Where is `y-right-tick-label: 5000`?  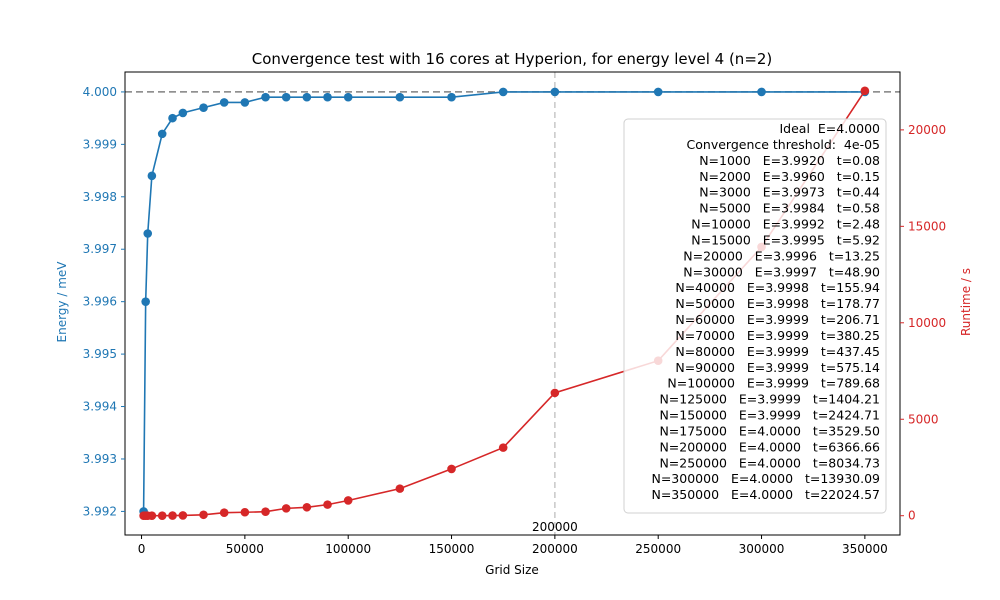
y-right-tick-label: 5000 is located at coordinates (923, 419).